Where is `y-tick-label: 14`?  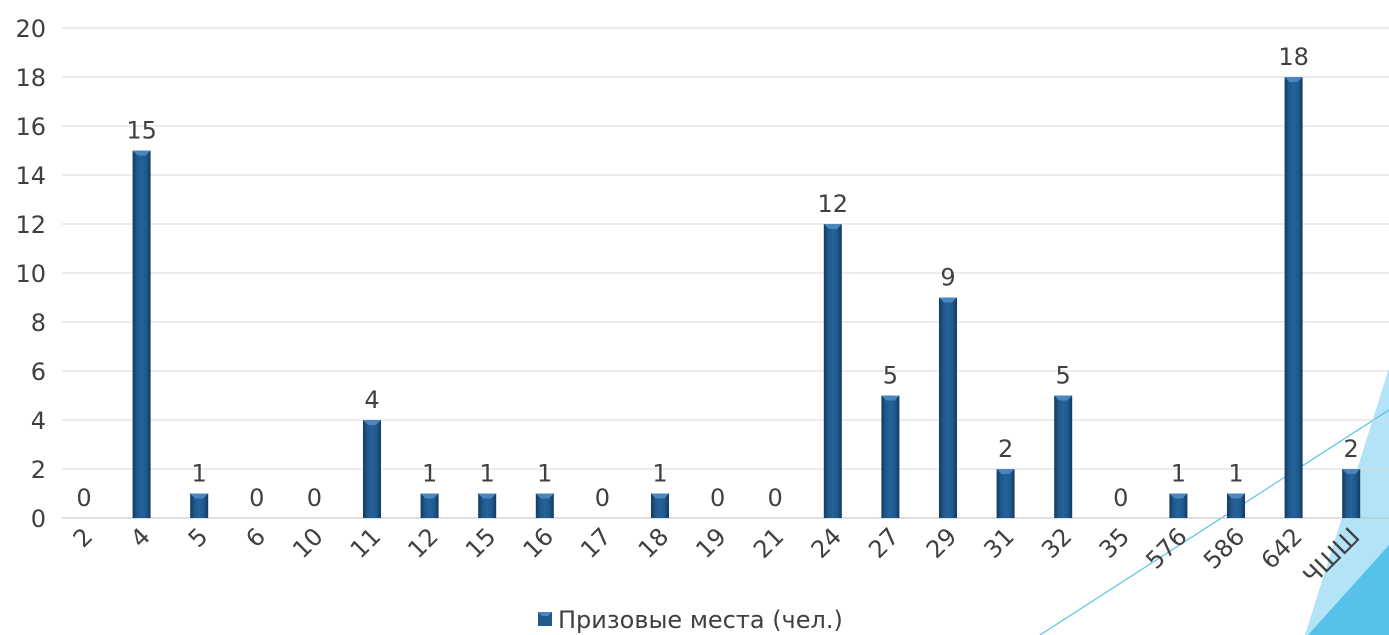 y-tick-label: 14 is located at coordinates (30, 176).